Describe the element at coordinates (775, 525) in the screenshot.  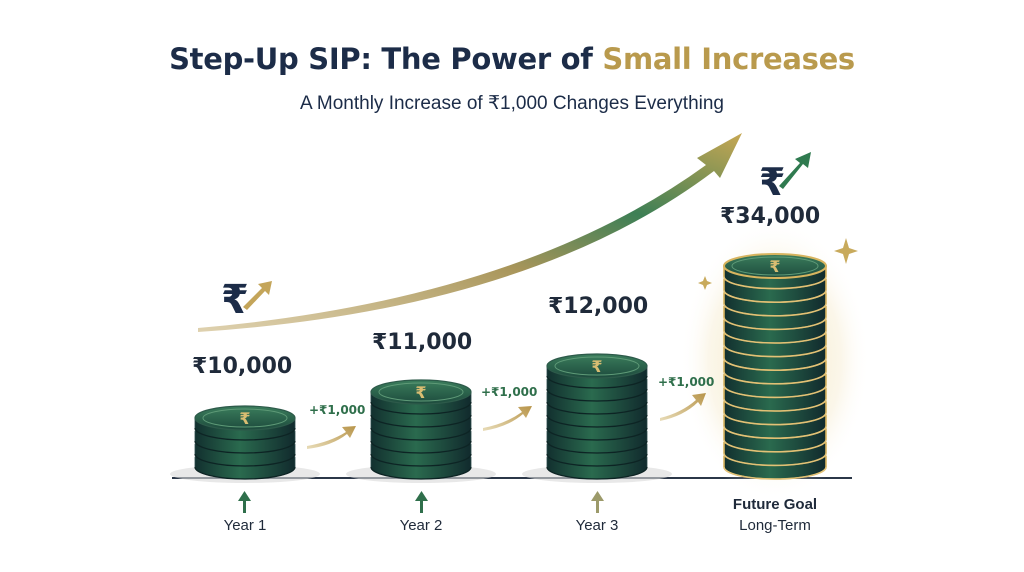
I see `label-long-term: Long-Term` at that location.